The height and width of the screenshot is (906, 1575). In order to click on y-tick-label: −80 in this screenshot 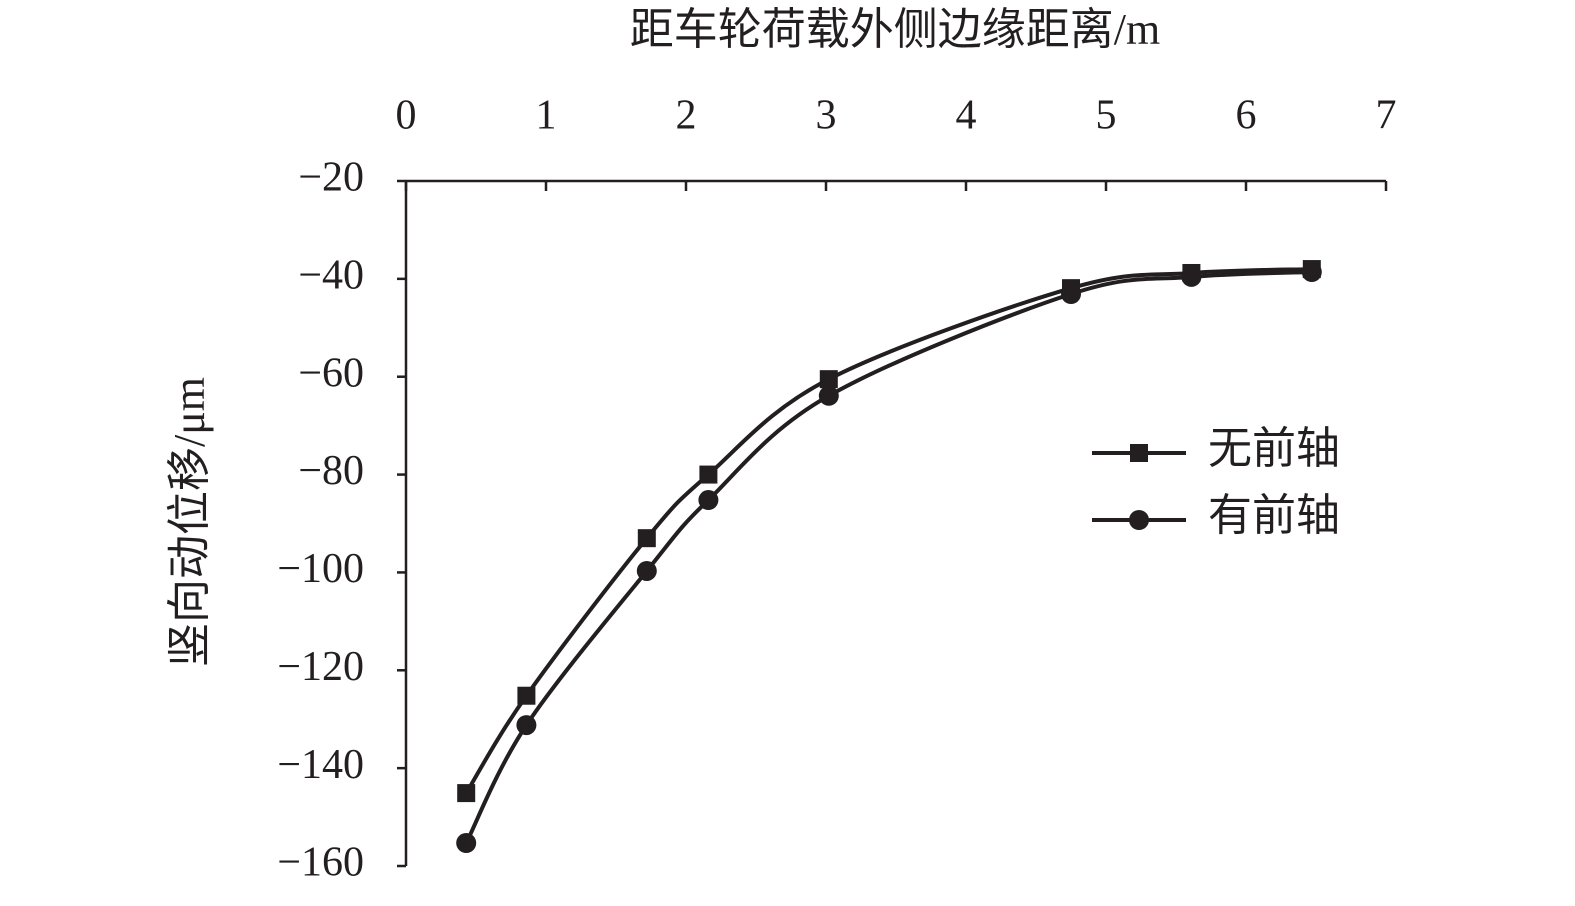, I will do `click(331, 471)`.